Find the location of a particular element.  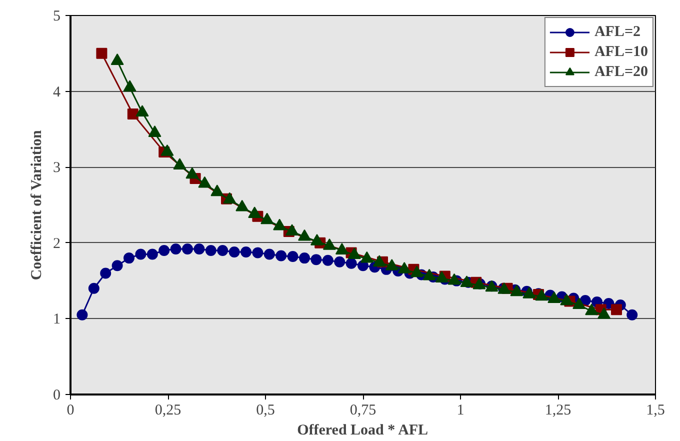

x-tick-label: 0,75 is located at coordinates (363, 410).